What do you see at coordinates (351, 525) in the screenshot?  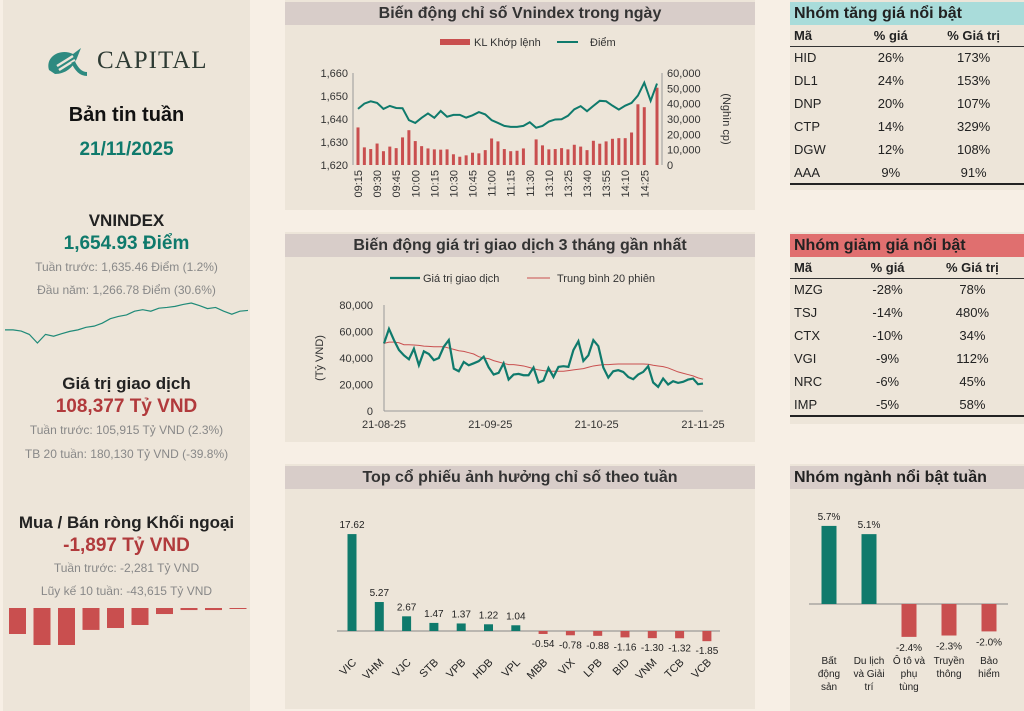 I see `impact-value-label: 17.62` at bounding box center [351, 525].